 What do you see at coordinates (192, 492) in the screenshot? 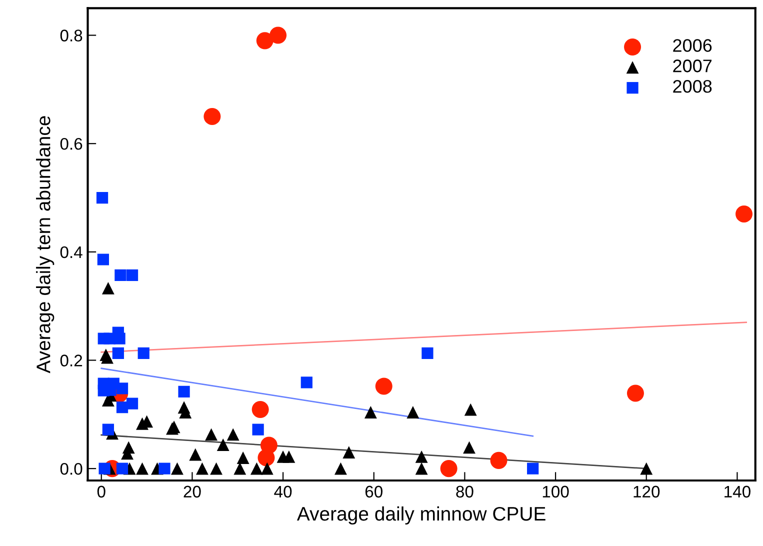
I see `x-tick-label: 20` at bounding box center [192, 492].